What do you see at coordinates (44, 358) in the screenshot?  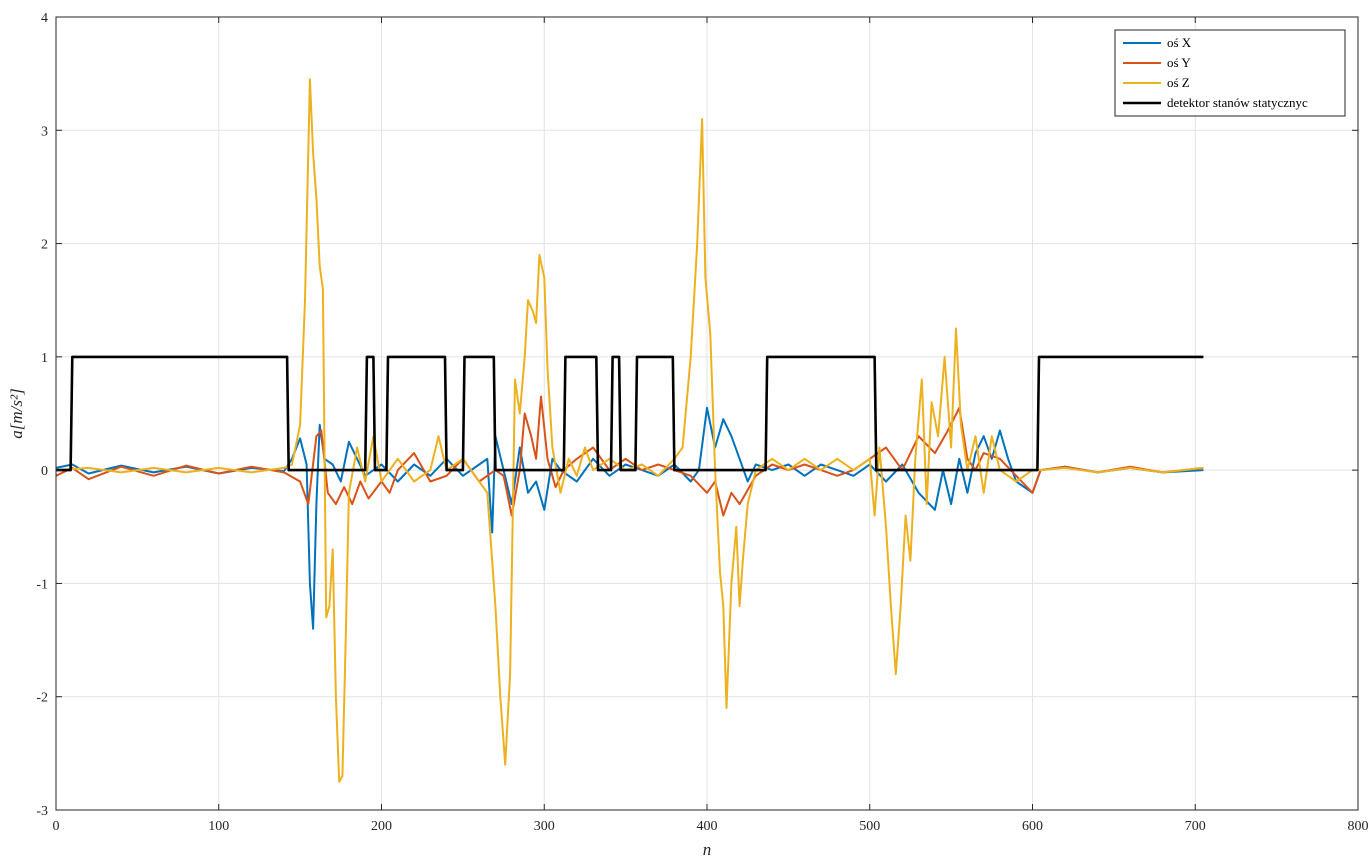 I see `y-tick-label: 1` at bounding box center [44, 358].